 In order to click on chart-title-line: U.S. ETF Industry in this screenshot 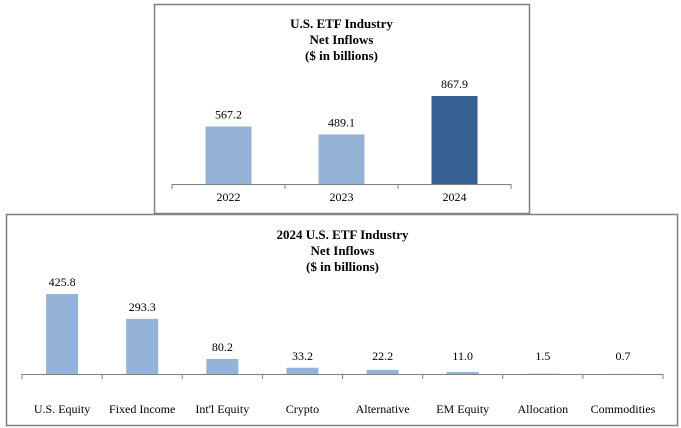, I will do `click(341, 23)`.